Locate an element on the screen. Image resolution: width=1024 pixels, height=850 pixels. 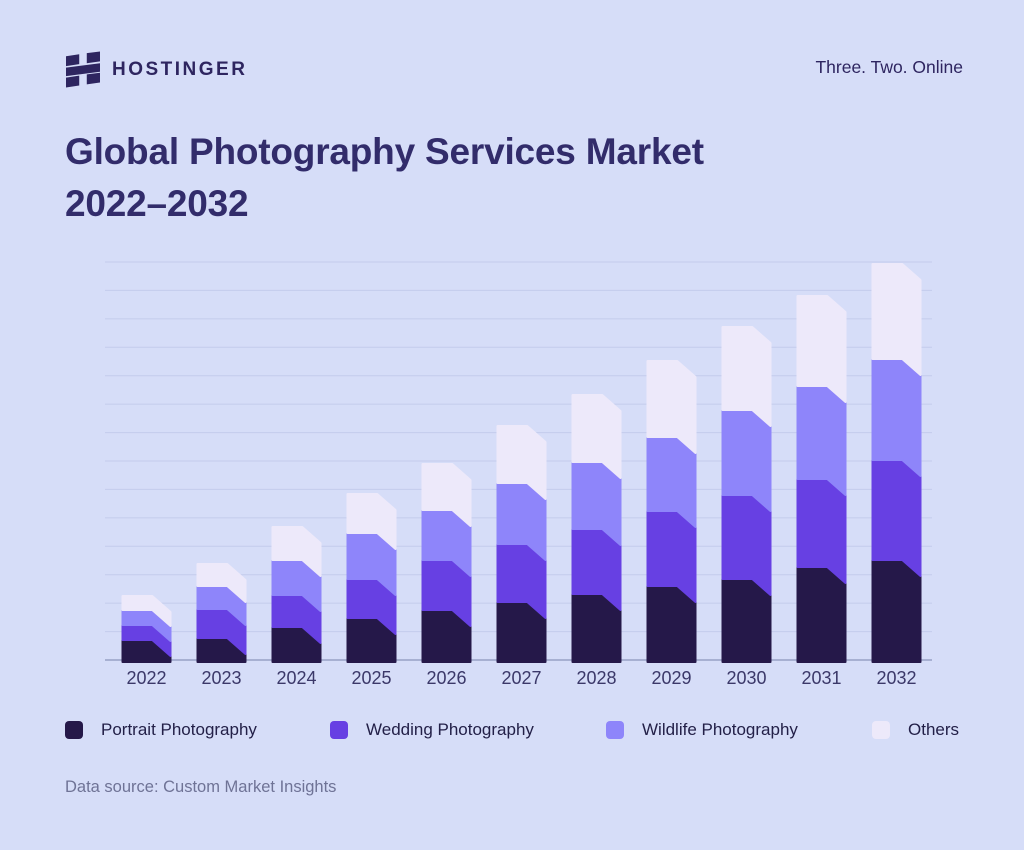
x-axis-label-2022: 2022 is located at coordinates (146, 678).